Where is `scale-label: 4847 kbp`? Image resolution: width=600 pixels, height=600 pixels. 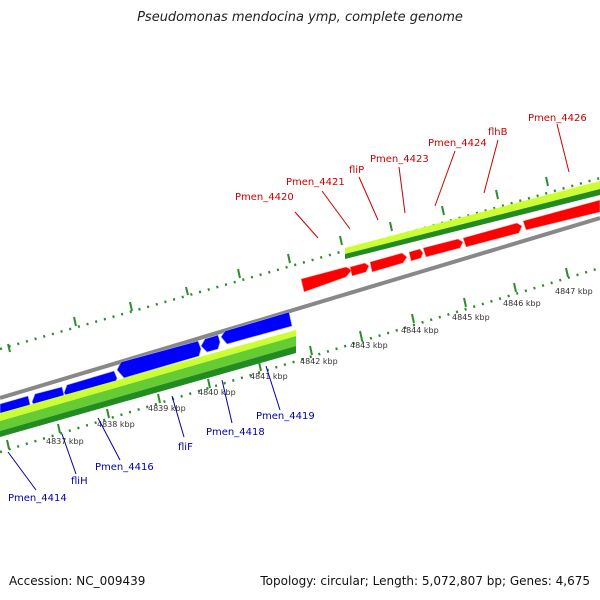
scale-label: 4847 kbp is located at coordinates (574, 291).